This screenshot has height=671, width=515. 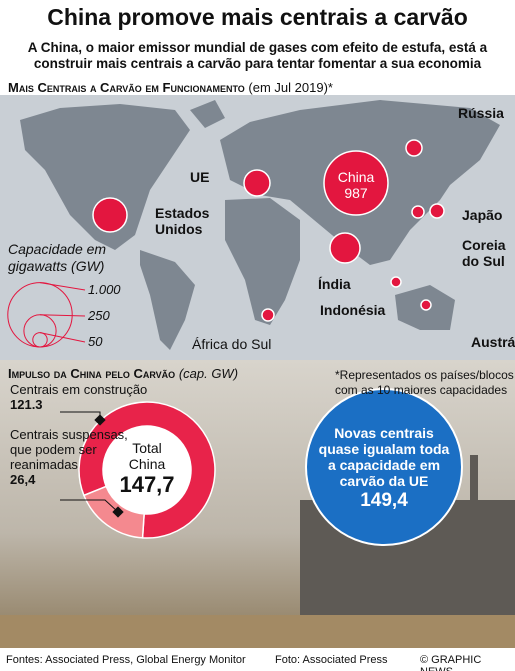 I want to click on donut-title-text: Impulso da China pelo Carvão, so click(x=92, y=373).